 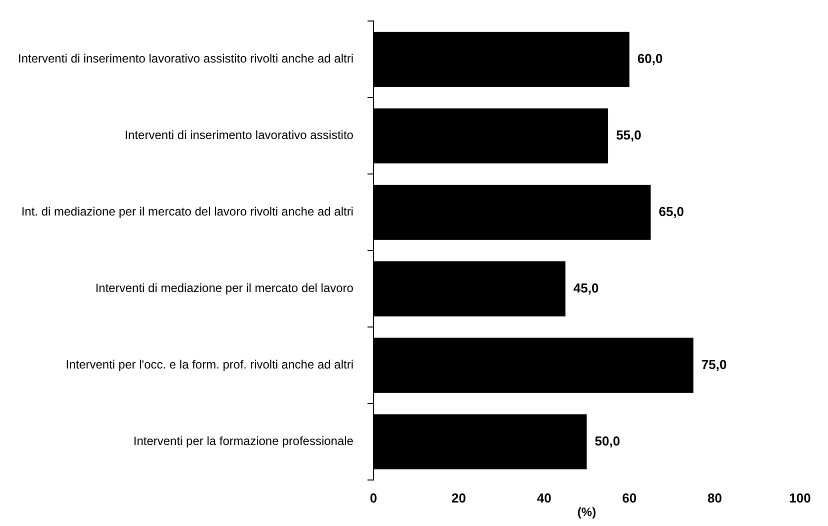 I want to click on x-tick-label: 20, so click(x=459, y=498).